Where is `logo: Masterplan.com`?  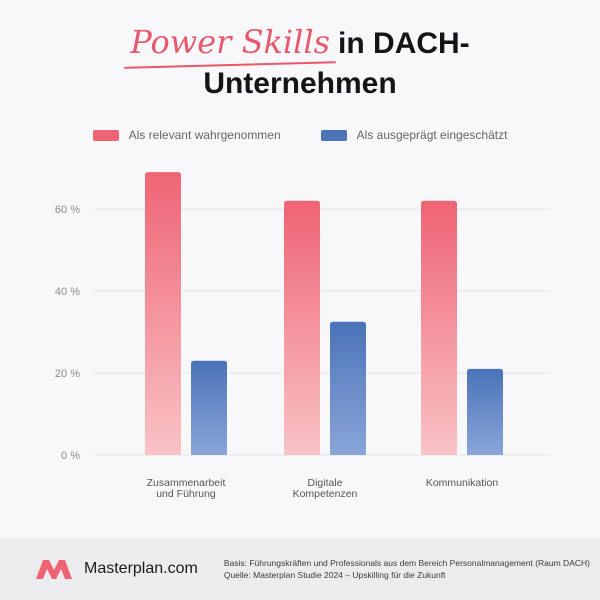
logo: Masterplan.com is located at coordinates (116, 569).